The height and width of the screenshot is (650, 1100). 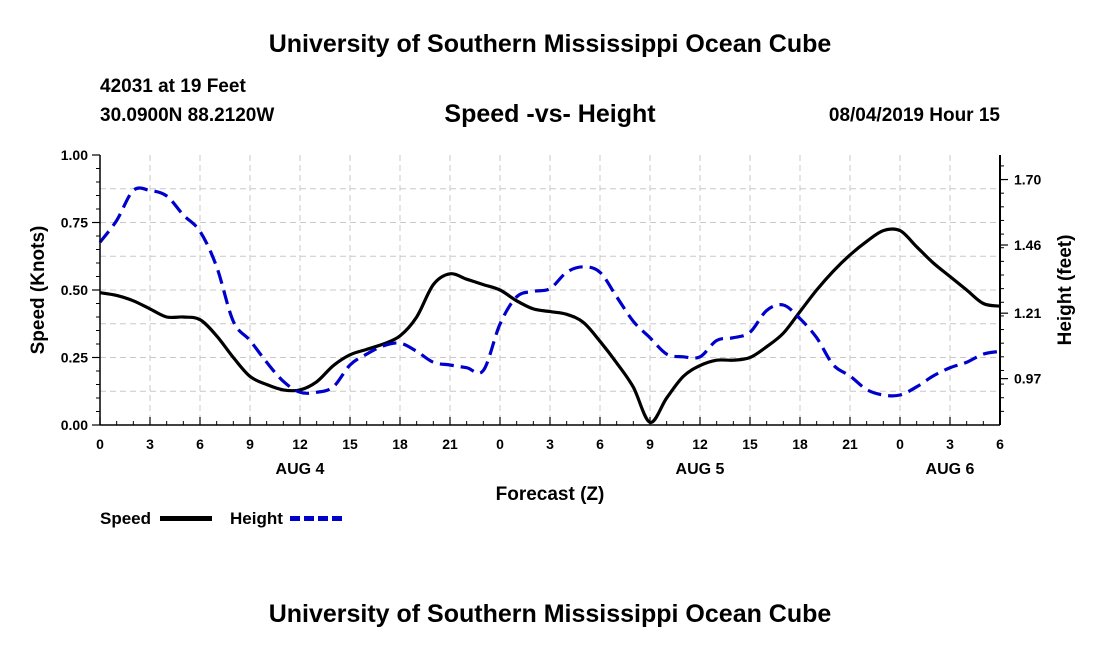 I want to click on coordinates-label: 30.0900N 88.2120W, so click(x=187, y=115).